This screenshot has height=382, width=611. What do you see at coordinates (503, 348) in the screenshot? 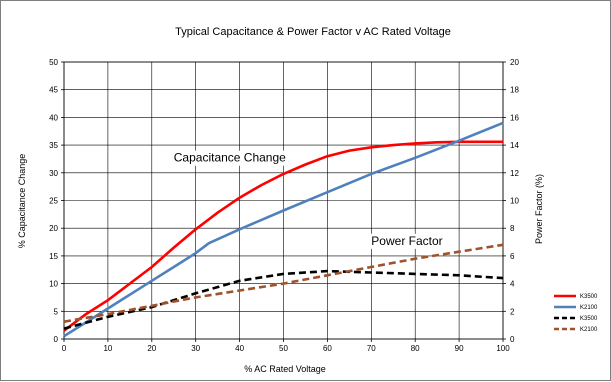
I see `x-tick-label: 100` at bounding box center [503, 348].